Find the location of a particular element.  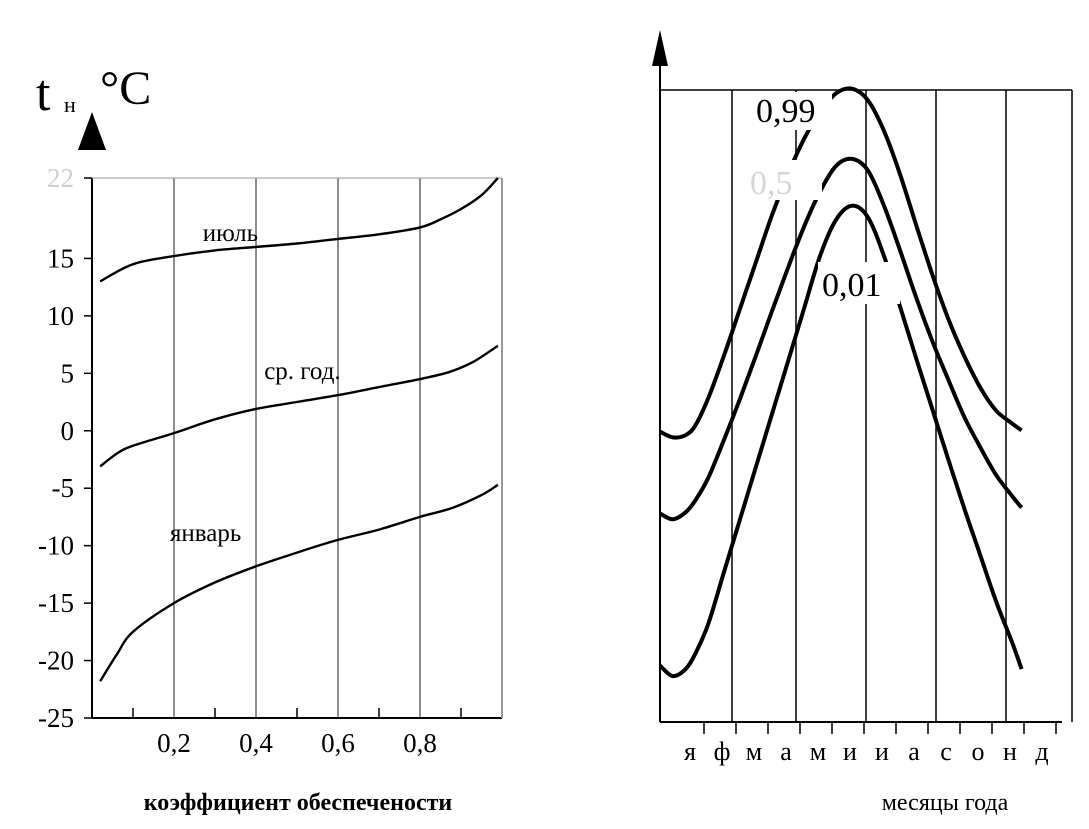

left-y-tick-label: 5 is located at coordinates (68, 373).